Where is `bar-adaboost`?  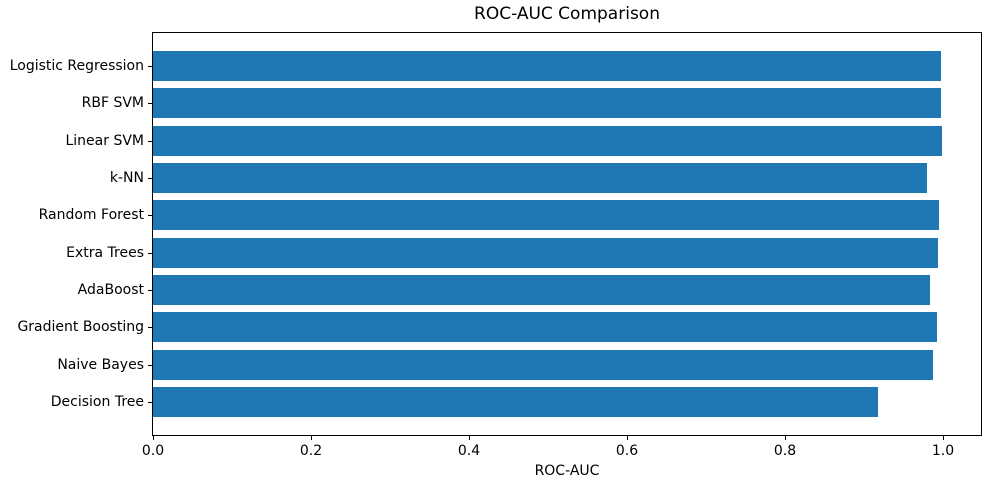
bar-adaboost is located at coordinates (541, 290).